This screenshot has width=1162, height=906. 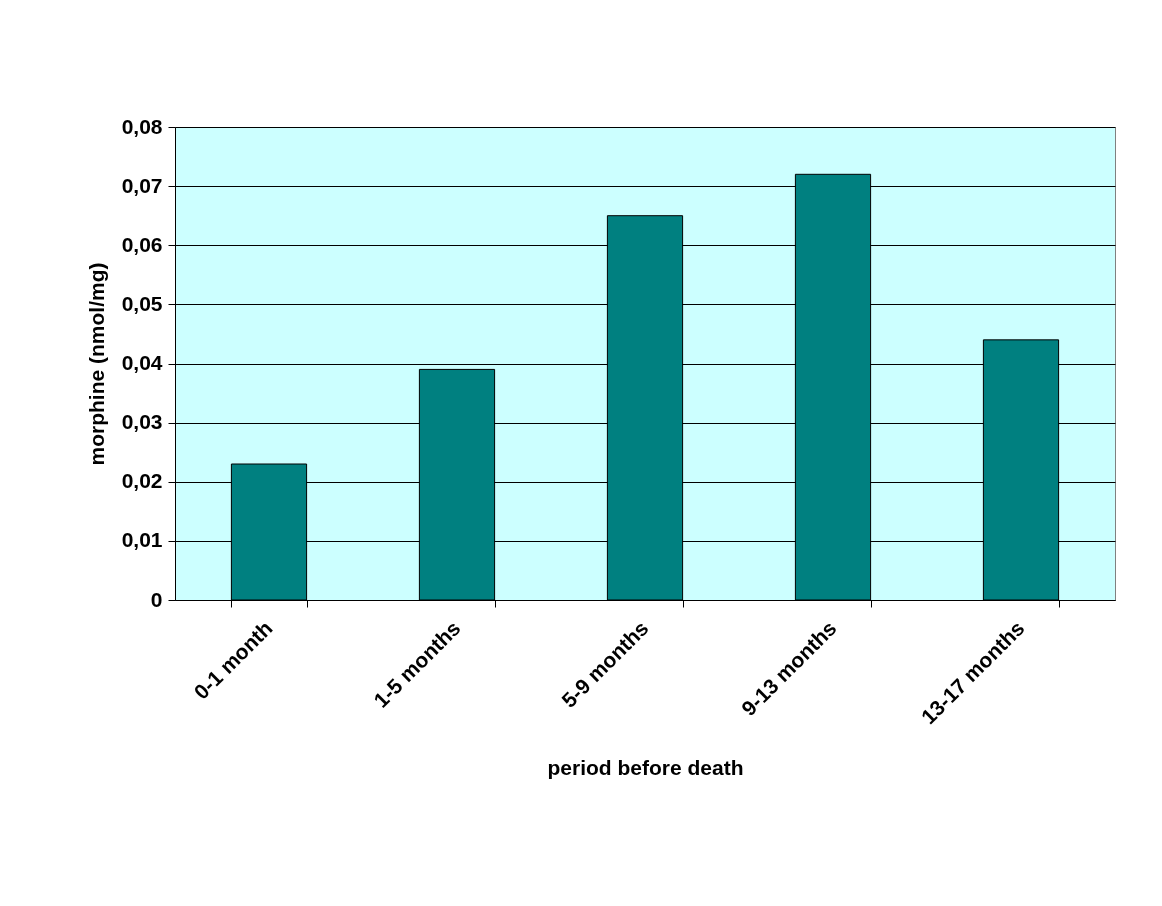 I want to click on y-tick-label: 0,05, so click(x=142, y=303).